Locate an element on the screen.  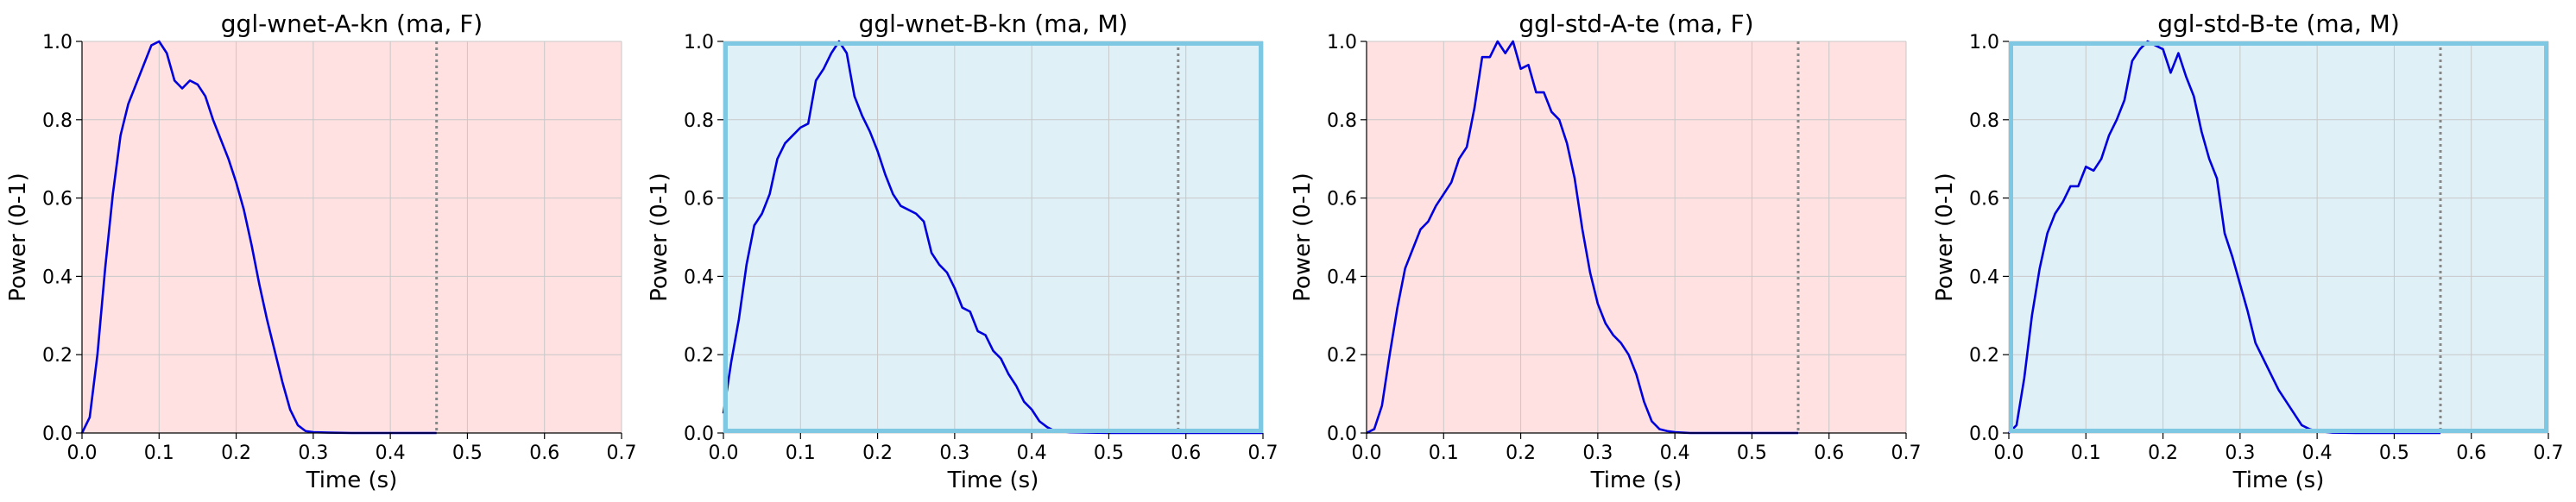
chart-title: ggl-std-B-te (ma, M) is located at coordinates (2278, 23).